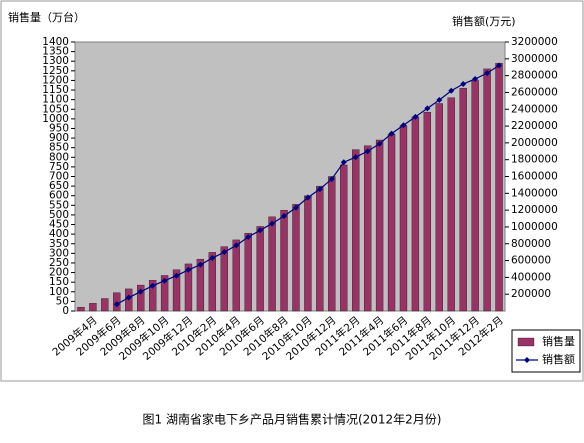  What do you see at coordinates (65, 311) in the screenshot?
I see `y-tick-label: 0` at bounding box center [65, 311].